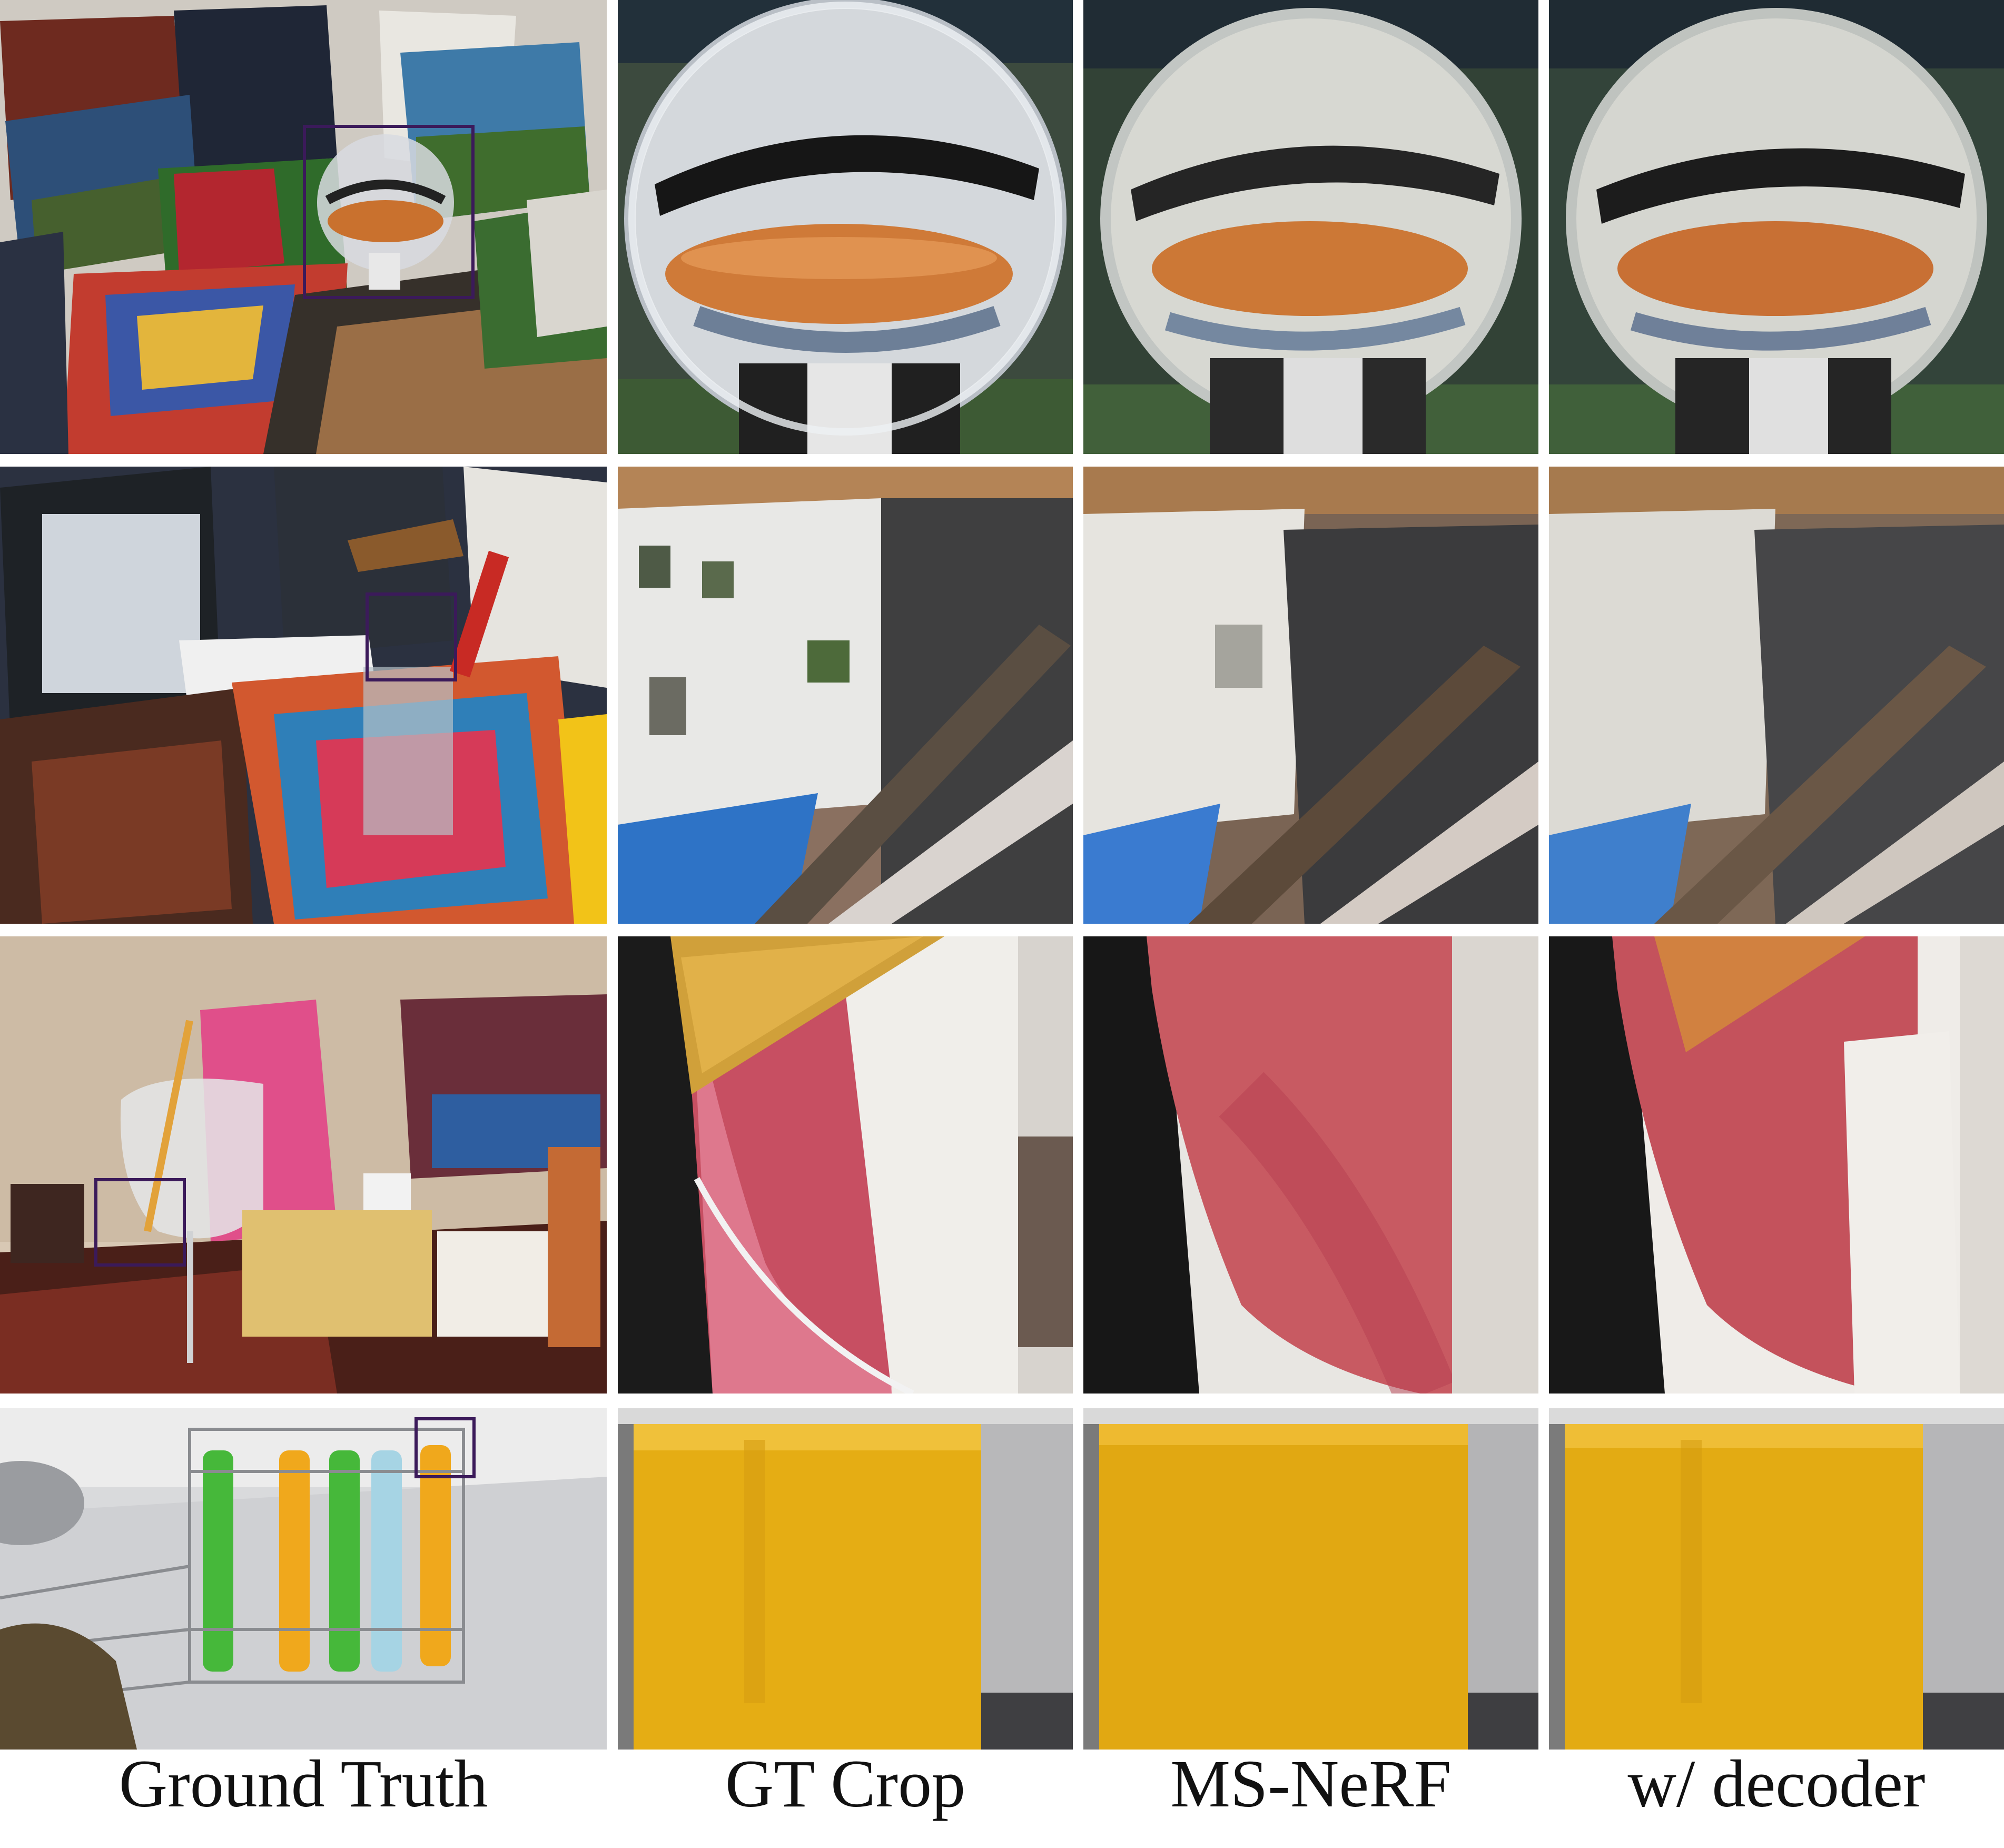 This screenshot has height=1848, width=2004. I want to click on row4-decoder-image, so click(1776, 1579).